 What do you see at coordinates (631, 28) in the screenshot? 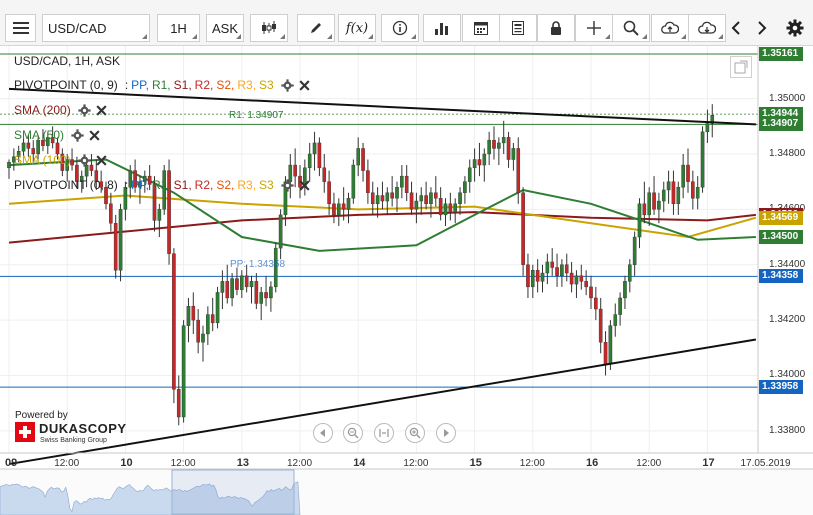
I see `zoom-button` at bounding box center [631, 28].